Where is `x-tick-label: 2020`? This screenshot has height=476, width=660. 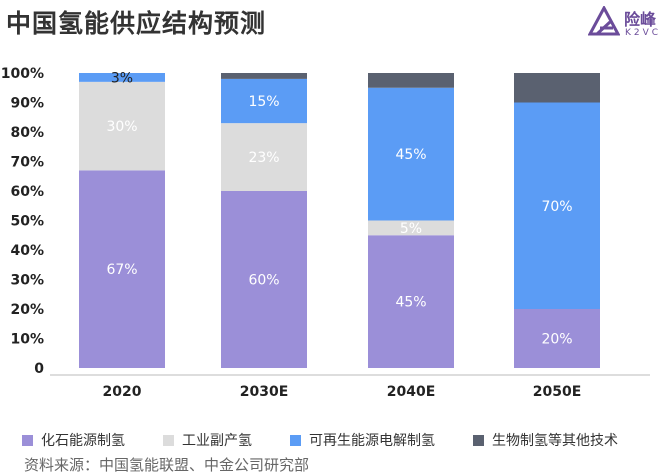
x-tick-label: 2020 is located at coordinates (122, 392).